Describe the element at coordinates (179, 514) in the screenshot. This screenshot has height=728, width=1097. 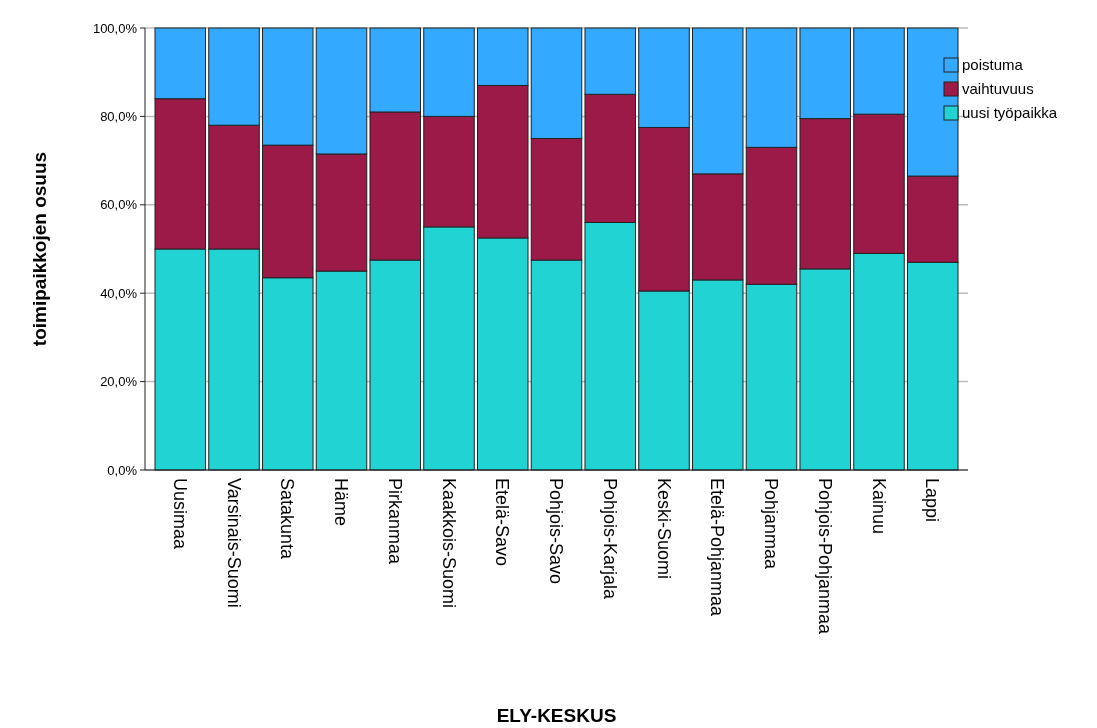
I see `x-tick-label: Uusimaa` at that location.